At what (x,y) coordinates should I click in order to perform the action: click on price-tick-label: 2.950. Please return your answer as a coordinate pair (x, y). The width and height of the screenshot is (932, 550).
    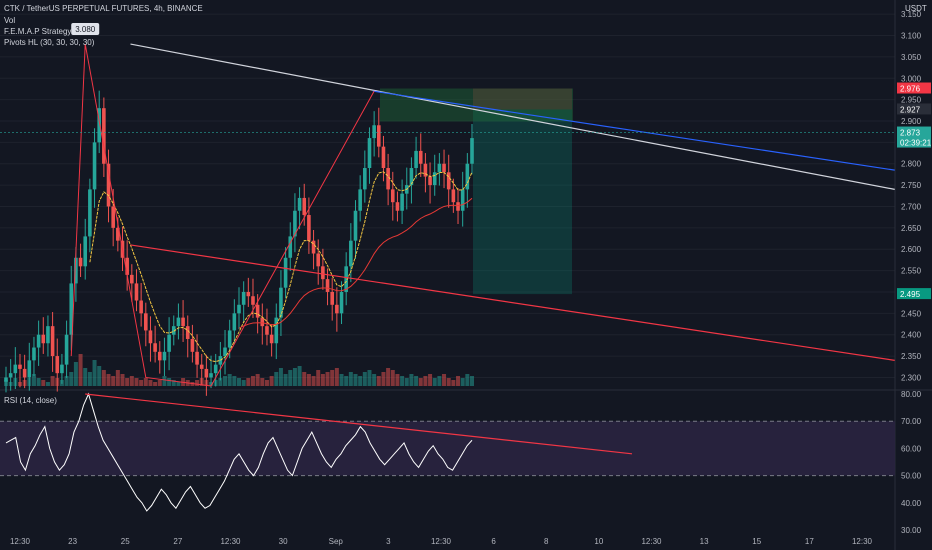
    Looking at the image, I should click on (911, 100).